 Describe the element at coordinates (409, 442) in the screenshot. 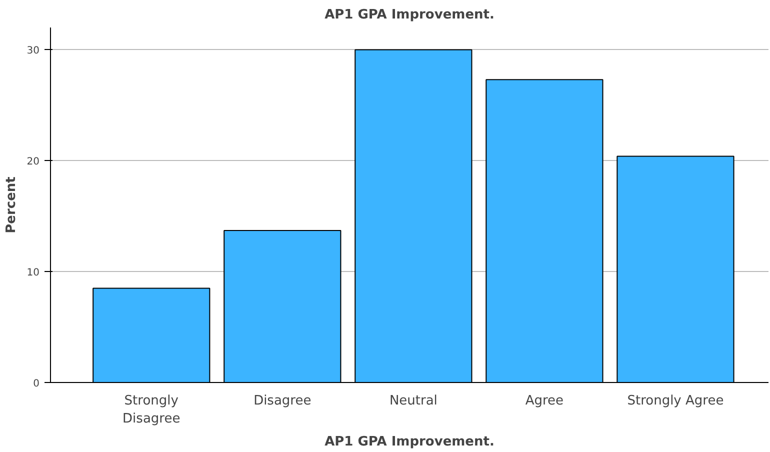

I see `x-axis-title: AP1 GPA Improvement.` at that location.